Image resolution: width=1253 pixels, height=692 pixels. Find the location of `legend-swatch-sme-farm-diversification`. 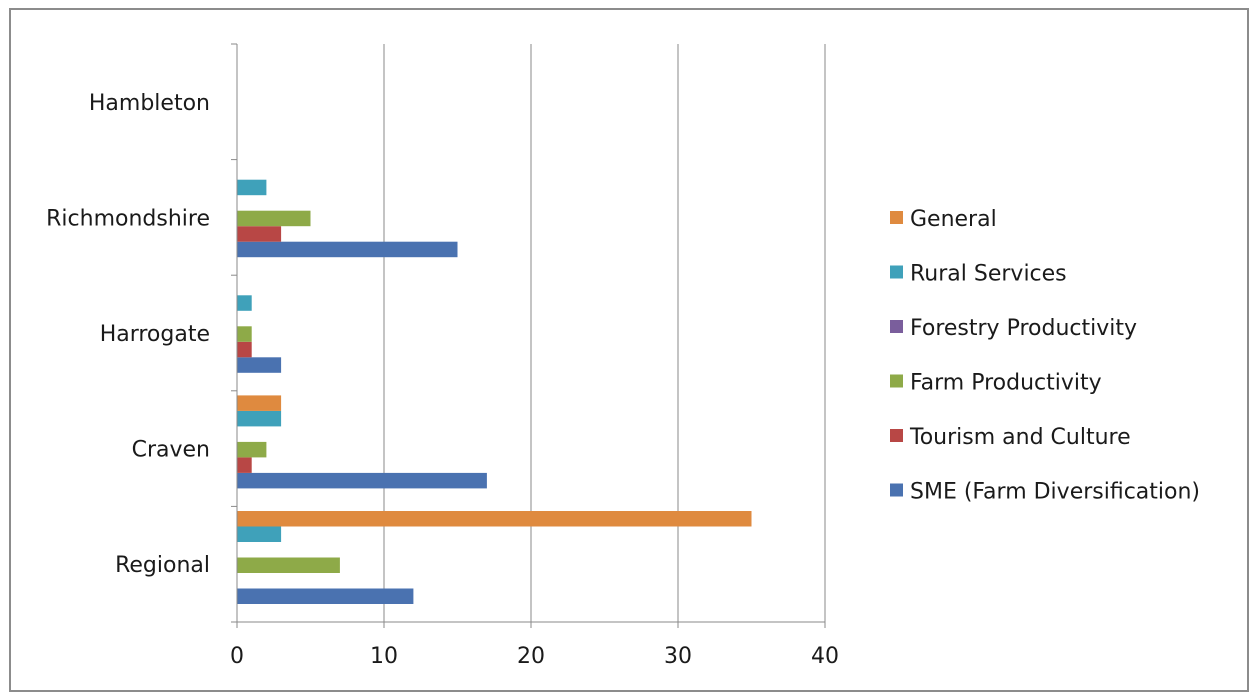

legend-swatch-sme-farm-diversification is located at coordinates (896, 490).